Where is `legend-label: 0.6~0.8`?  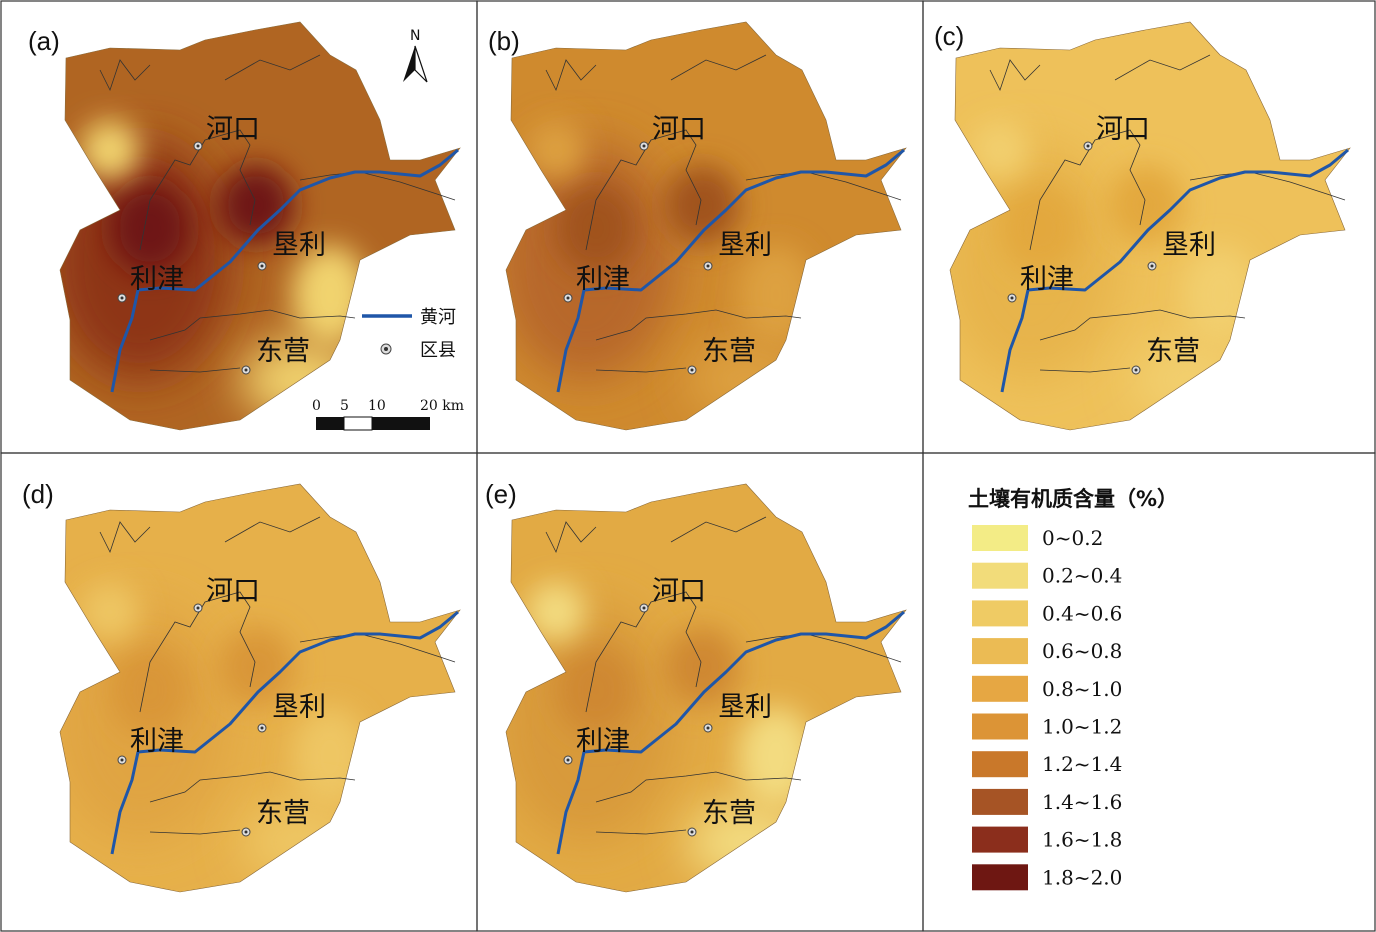 legend-label: 0.6~0.8 is located at coordinates (1082, 651).